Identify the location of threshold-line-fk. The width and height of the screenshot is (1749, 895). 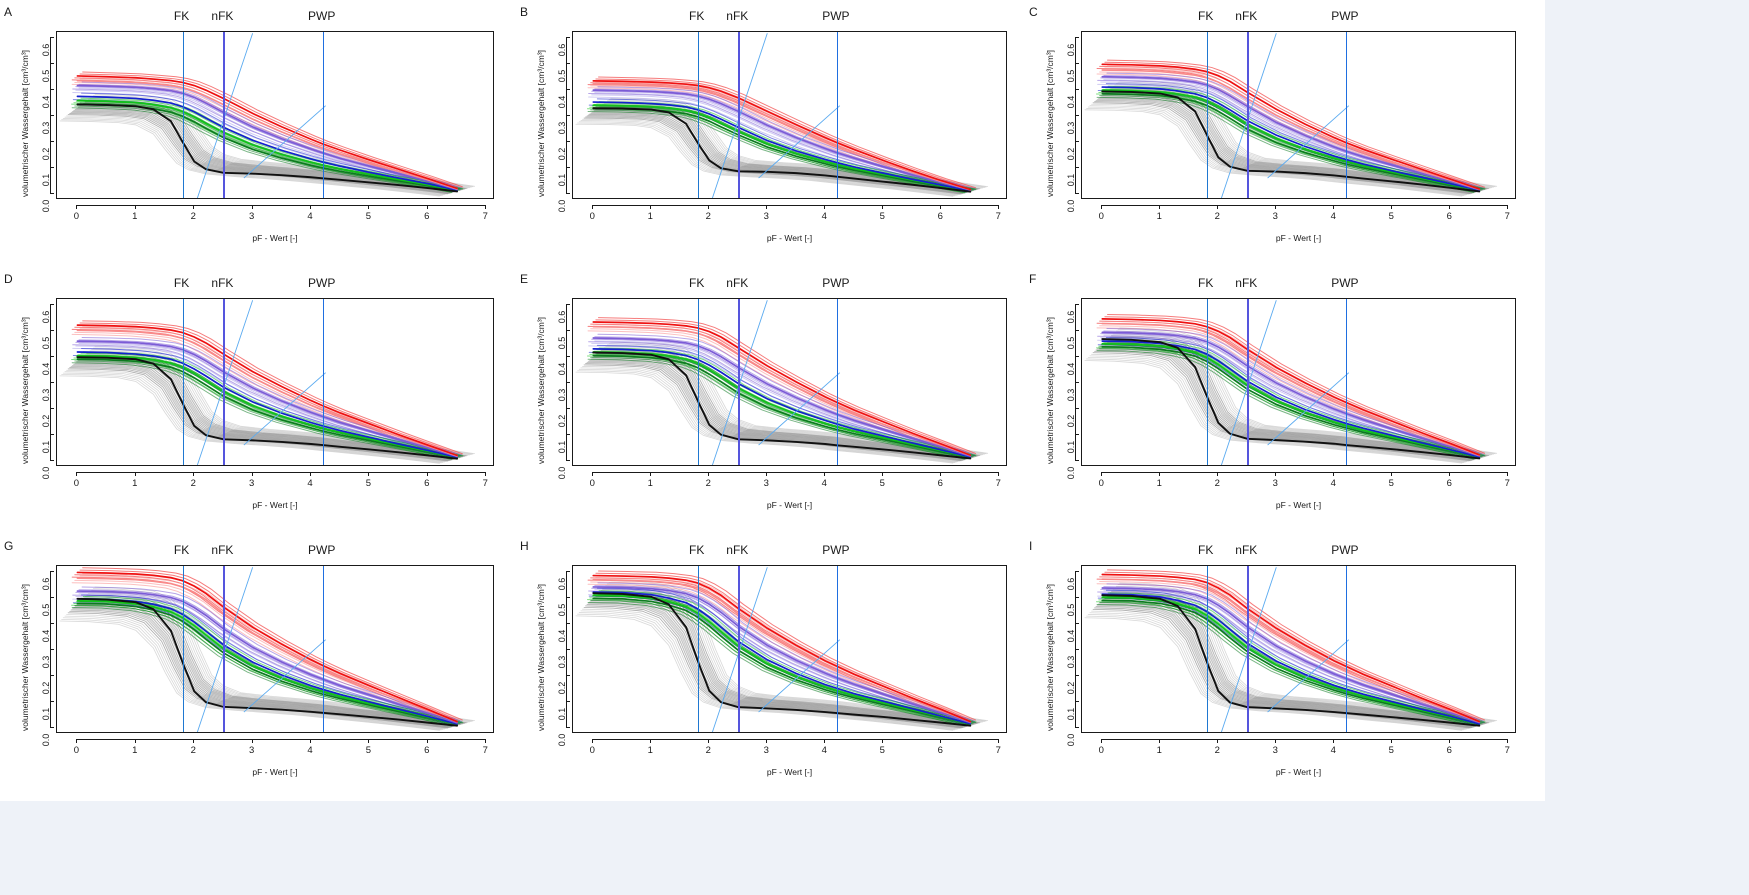
(183, 382).